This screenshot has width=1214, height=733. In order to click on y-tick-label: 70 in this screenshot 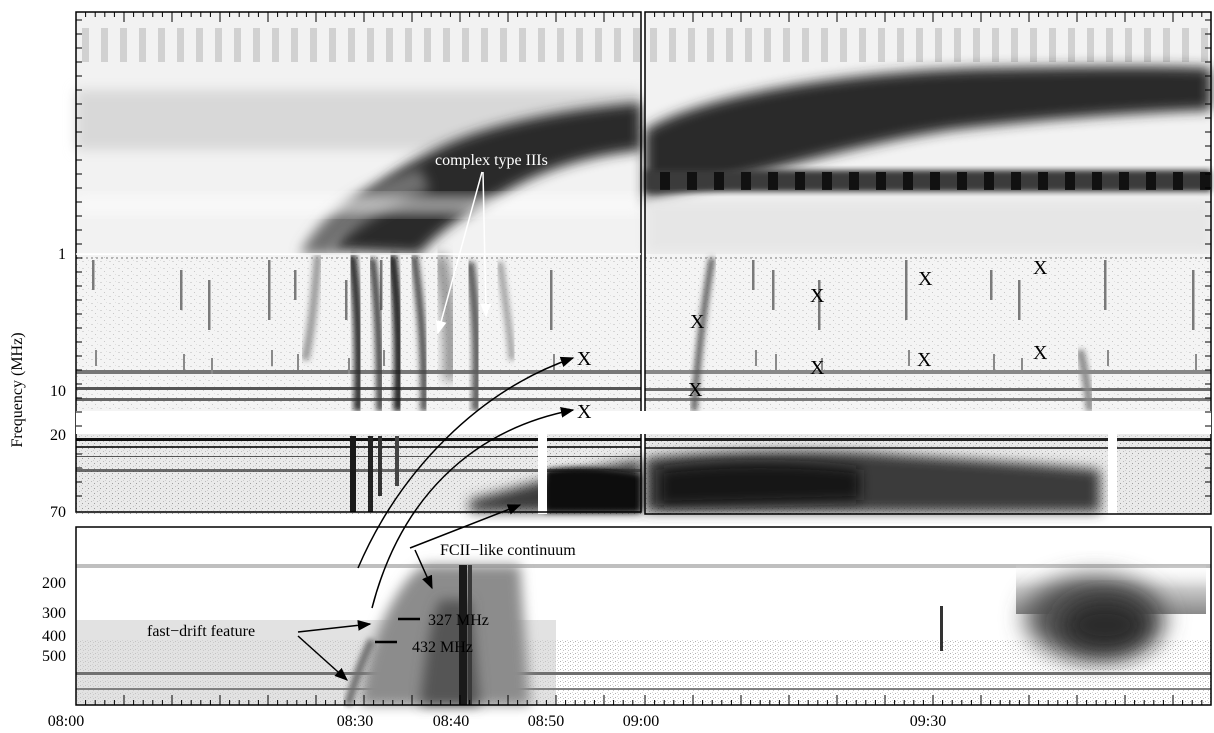, I will do `click(58, 512)`.